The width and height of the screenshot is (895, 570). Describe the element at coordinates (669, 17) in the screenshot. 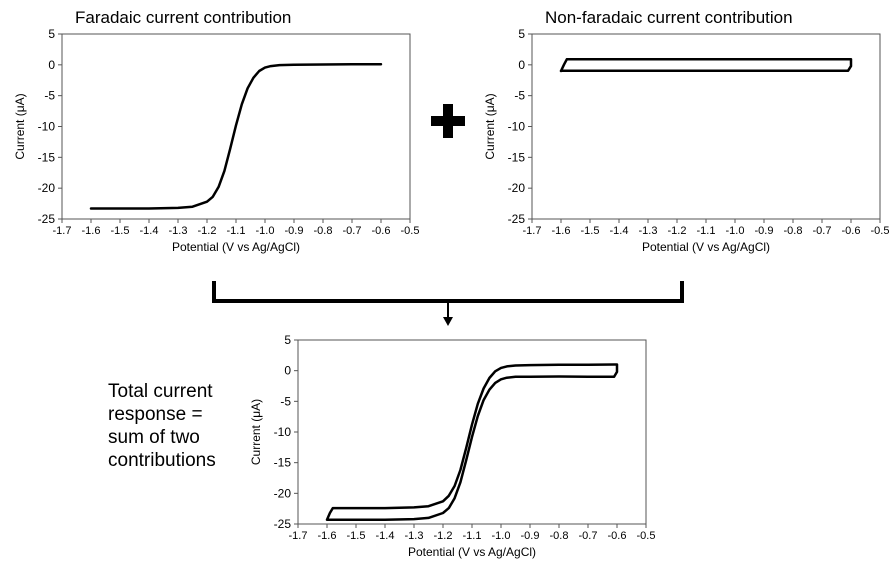

I see `nonfaradaic-chart-title: Non-faradaic current contribution` at that location.